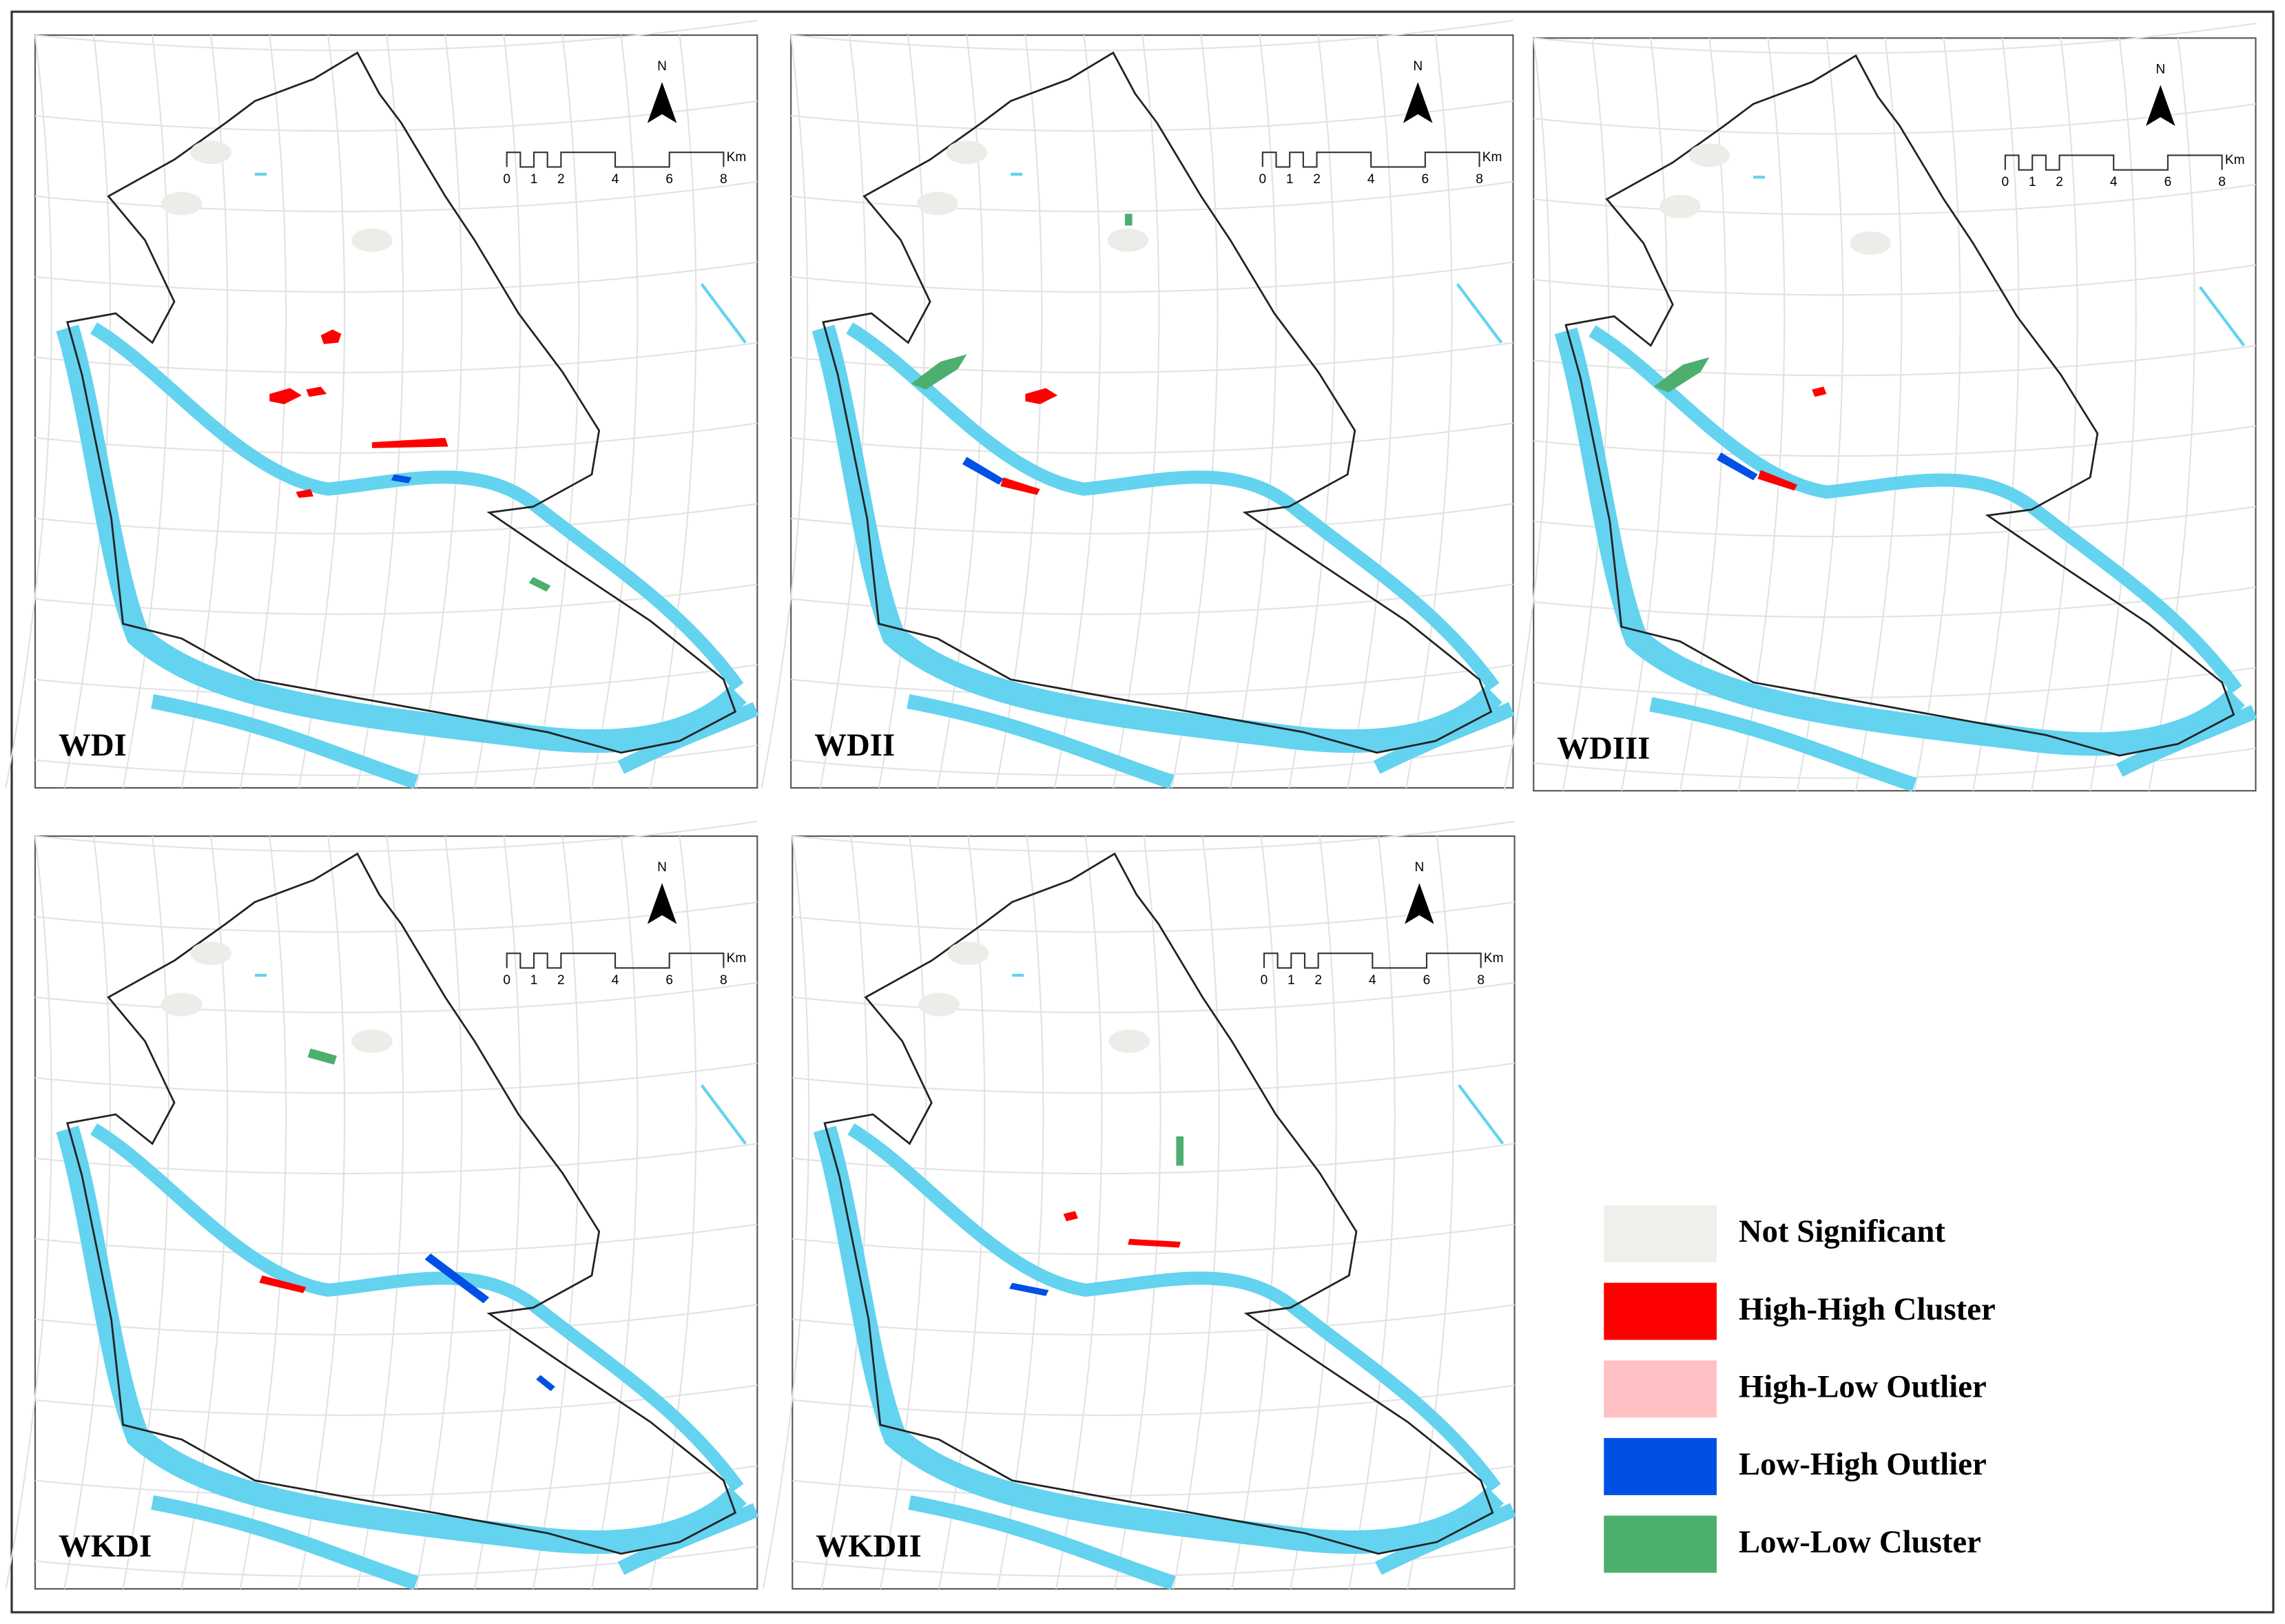  What do you see at coordinates (2222, 182) in the screenshot?
I see `scale-tick-label: 8` at bounding box center [2222, 182].